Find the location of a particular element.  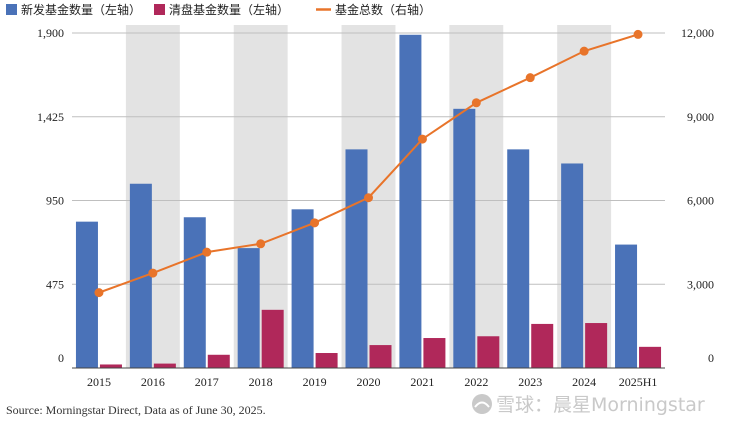

left-tick-label: 950 is located at coordinates (55, 201).